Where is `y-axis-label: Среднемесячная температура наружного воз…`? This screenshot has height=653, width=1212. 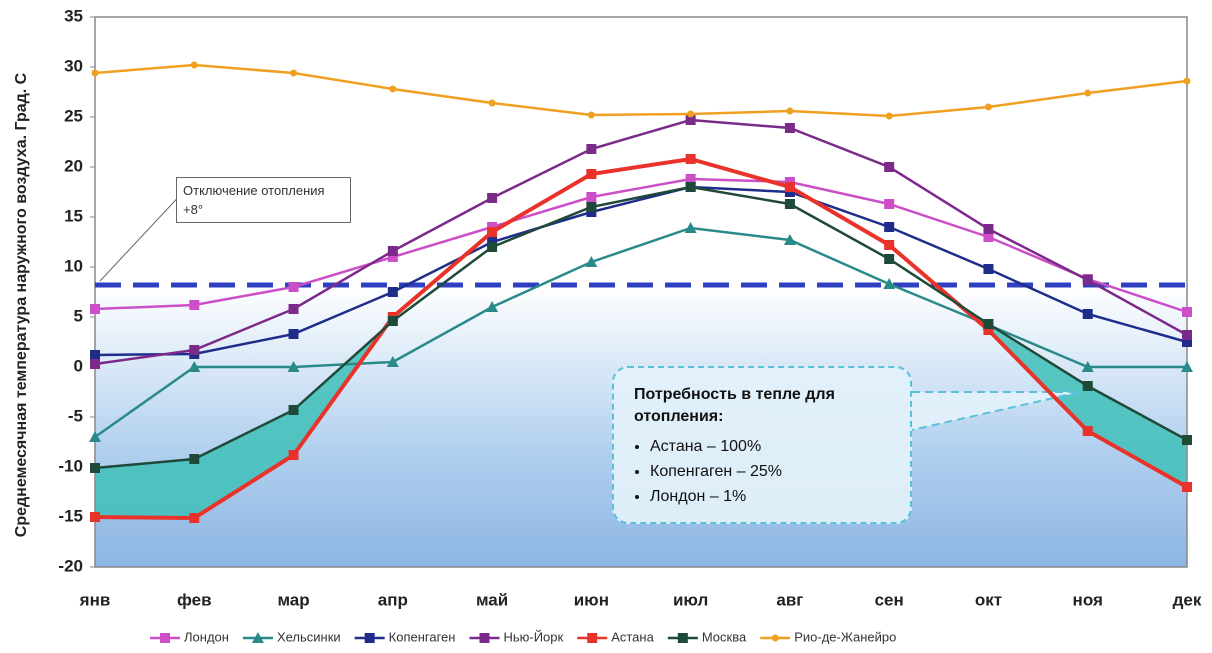
y-axis-label: Среднемесячная температура наружного воз… is located at coordinates (21, 304).